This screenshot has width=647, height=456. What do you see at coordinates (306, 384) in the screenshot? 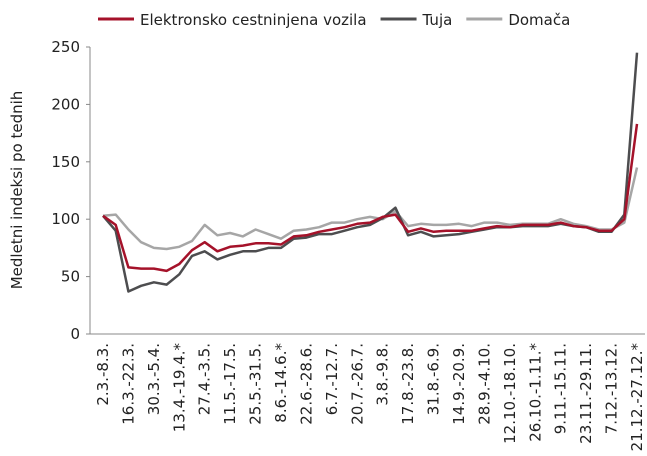
I see `x-tick-label: 22.6.-28.6.` at bounding box center [306, 384].